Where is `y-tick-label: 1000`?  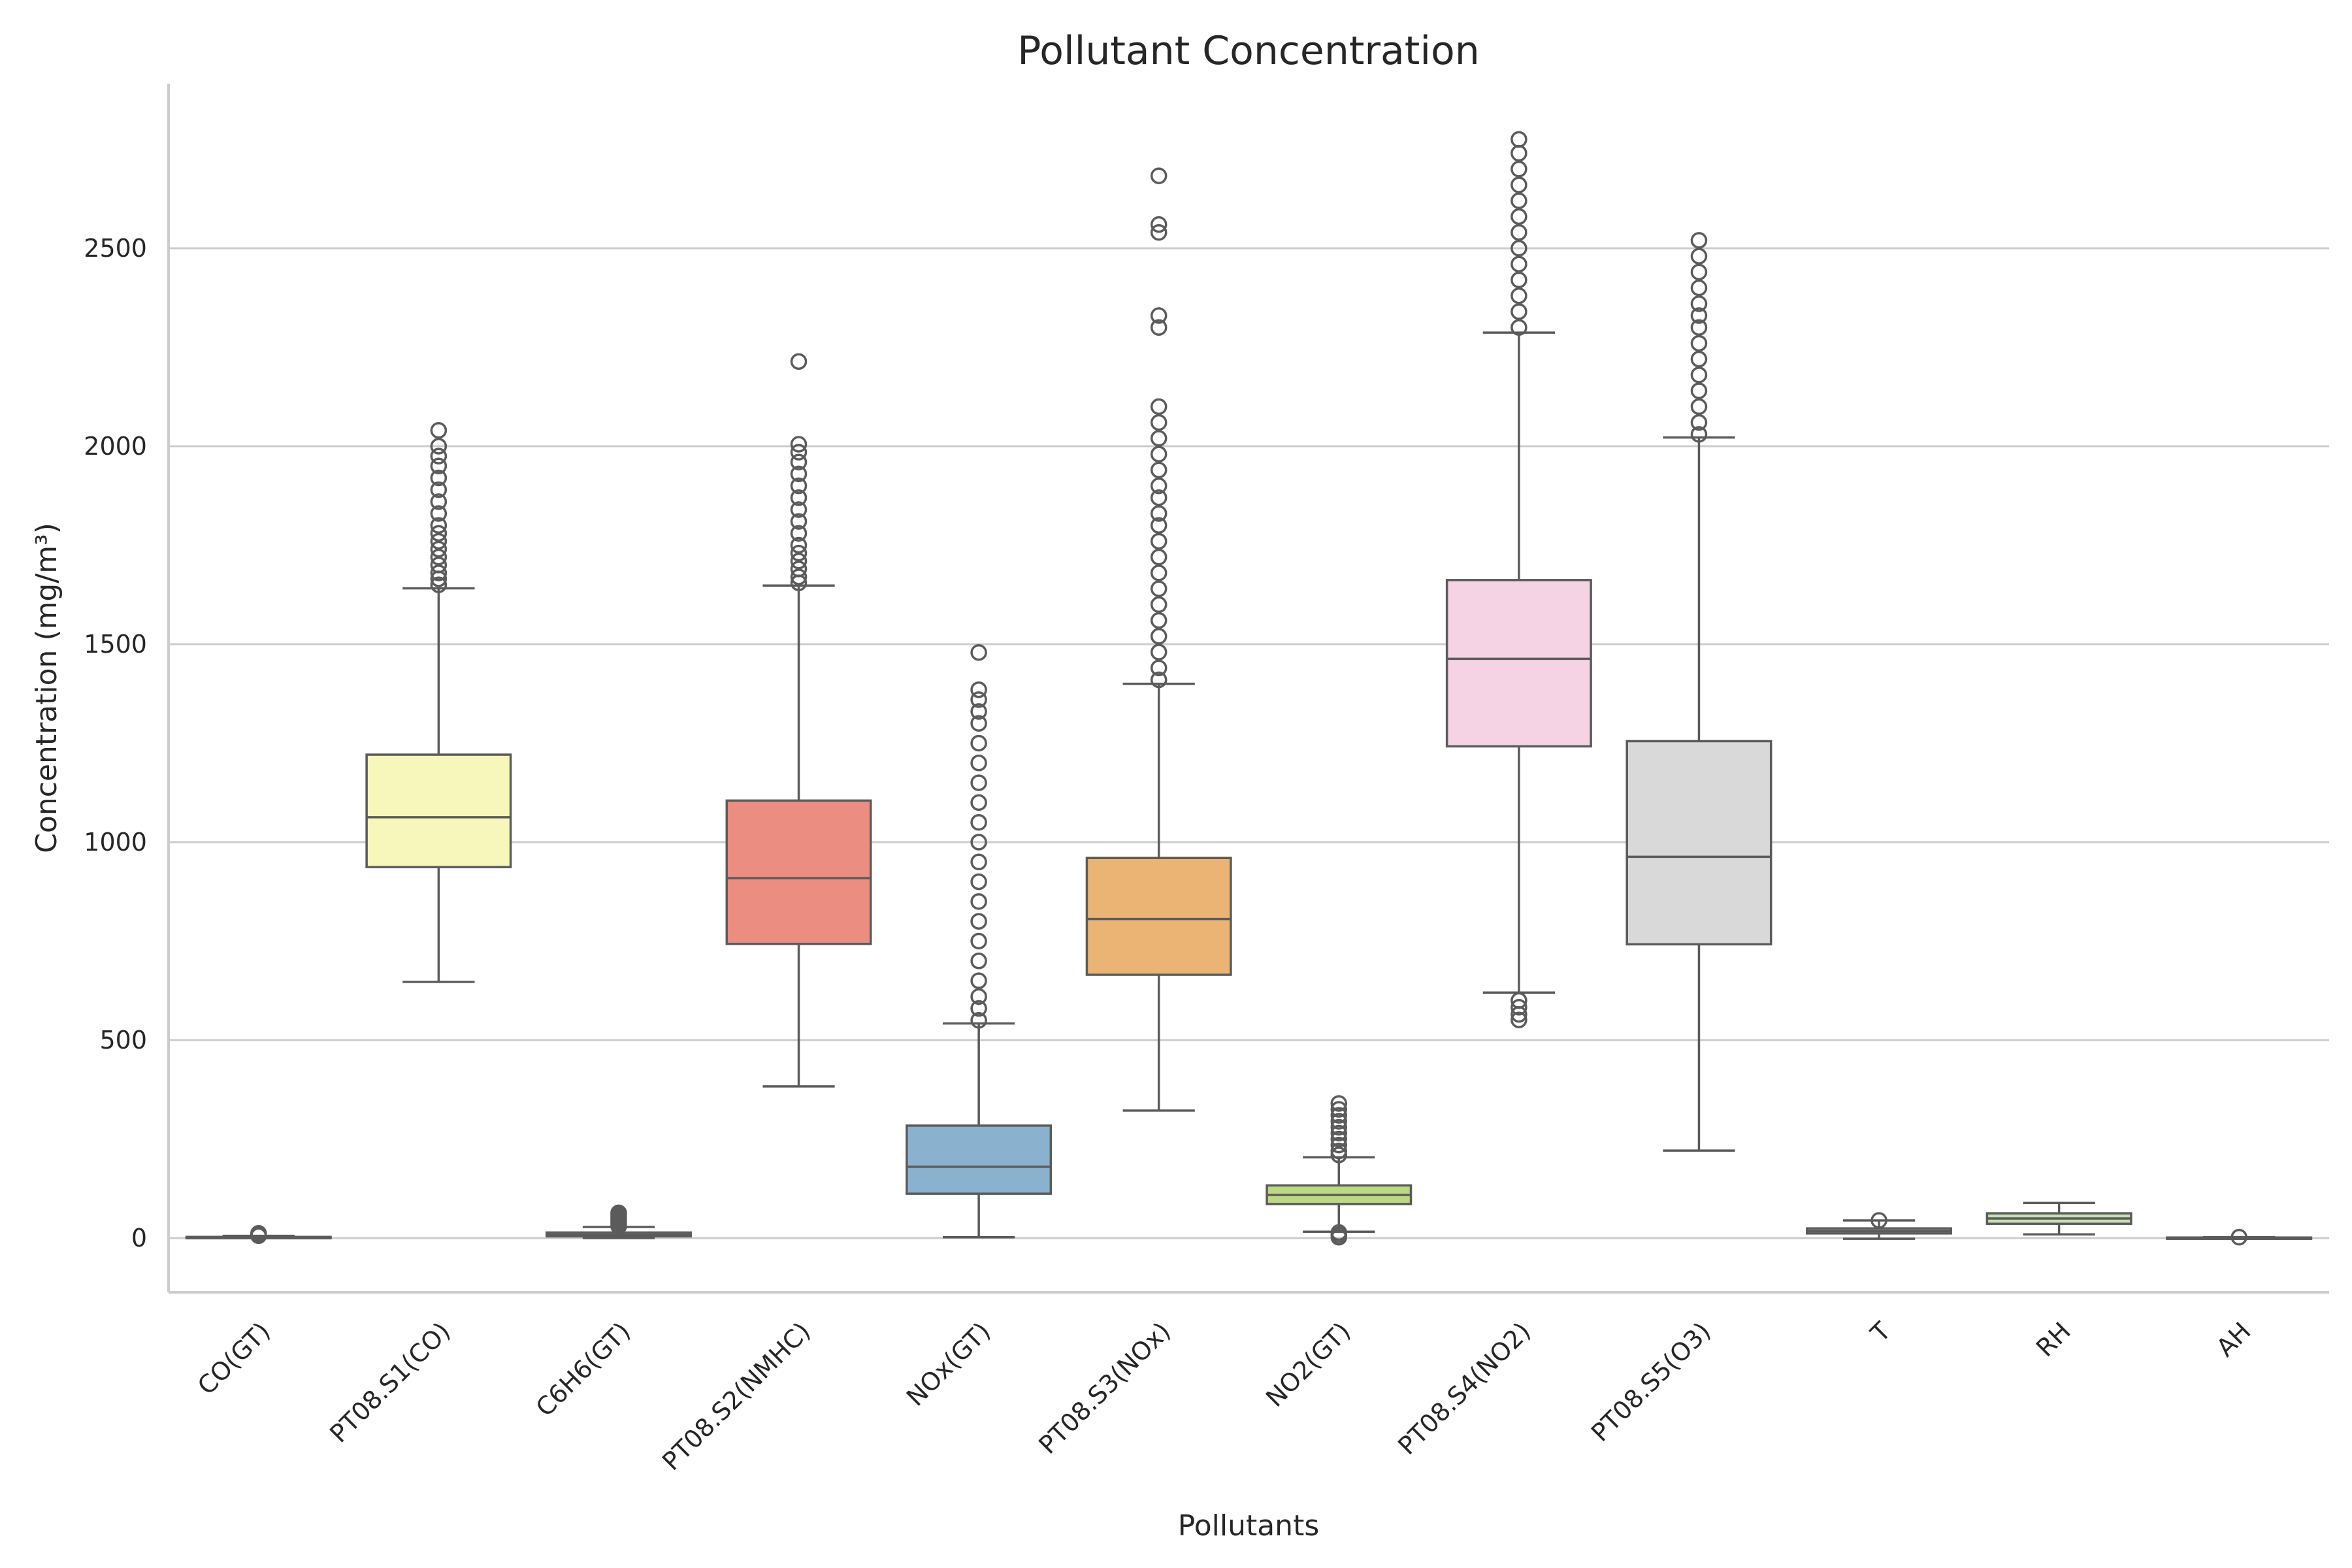
y-tick-label: 1000 is located at coordinates (115, 842).